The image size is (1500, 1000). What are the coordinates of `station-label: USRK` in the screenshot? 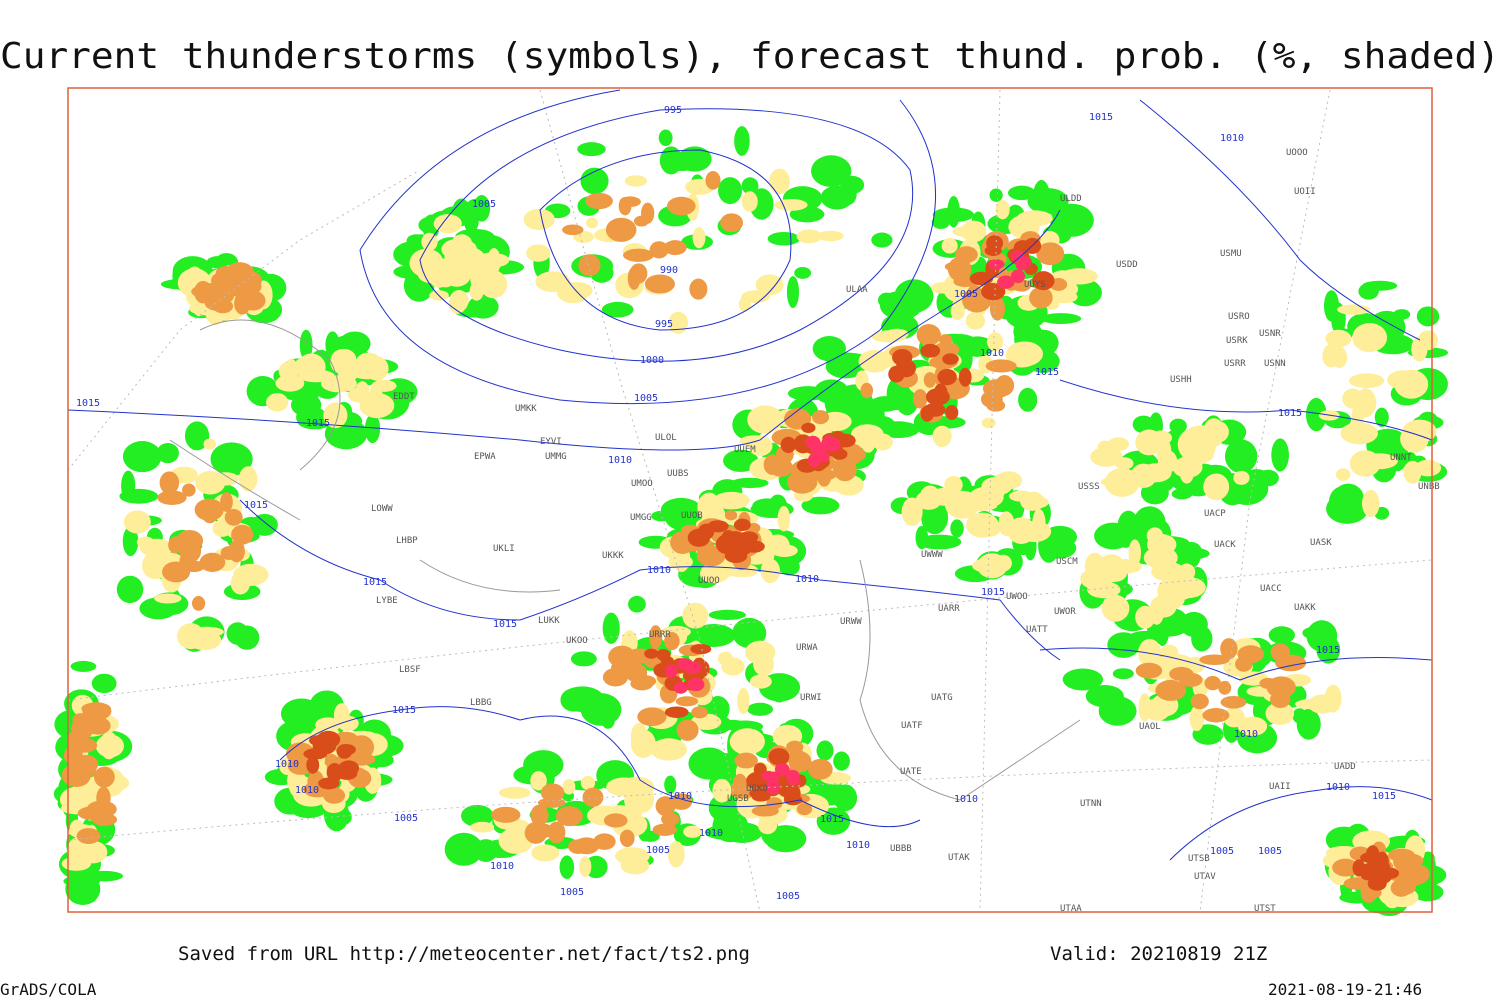 It's located at (1237, 341).